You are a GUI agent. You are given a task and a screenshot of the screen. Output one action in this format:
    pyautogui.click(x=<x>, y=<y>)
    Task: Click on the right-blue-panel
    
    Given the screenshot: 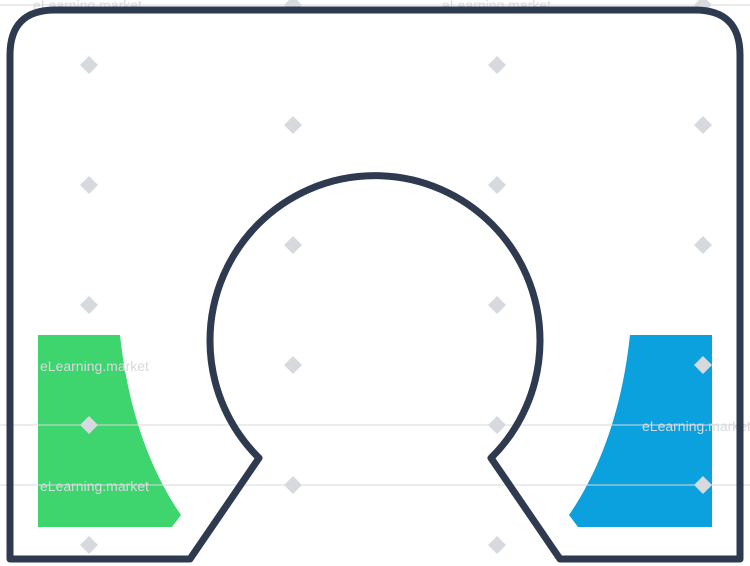 What is the action you would take?
    pyautogui.click(x=640, y=431)
    